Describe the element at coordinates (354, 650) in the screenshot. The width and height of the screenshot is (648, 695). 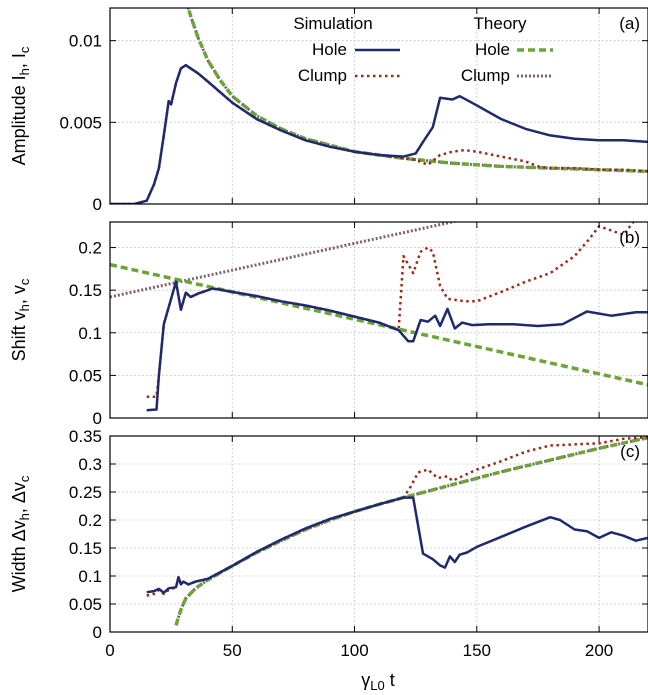
I see `x-tick-label: 100` at that location.